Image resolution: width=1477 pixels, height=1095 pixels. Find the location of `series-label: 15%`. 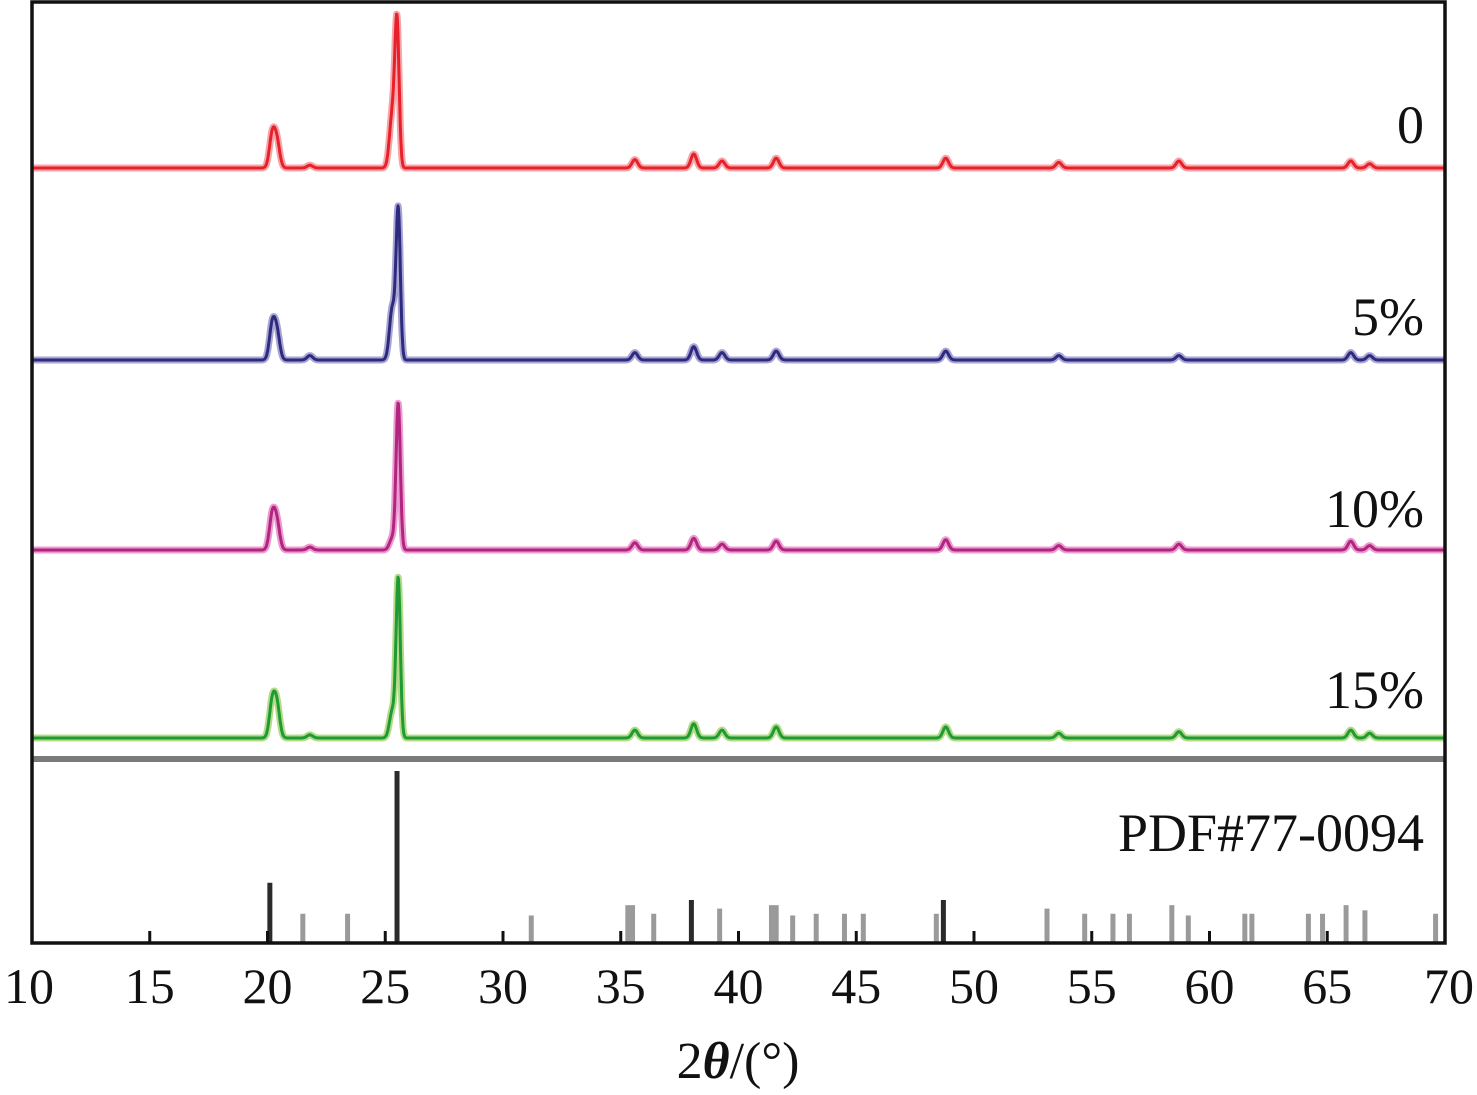

series-label: 15% is located at coordinates (1374, 690).